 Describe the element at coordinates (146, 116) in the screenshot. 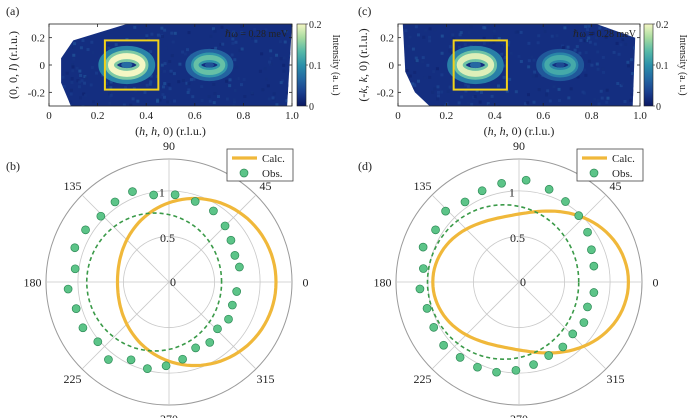

I see `x-tick-label: 0.4` at that location.